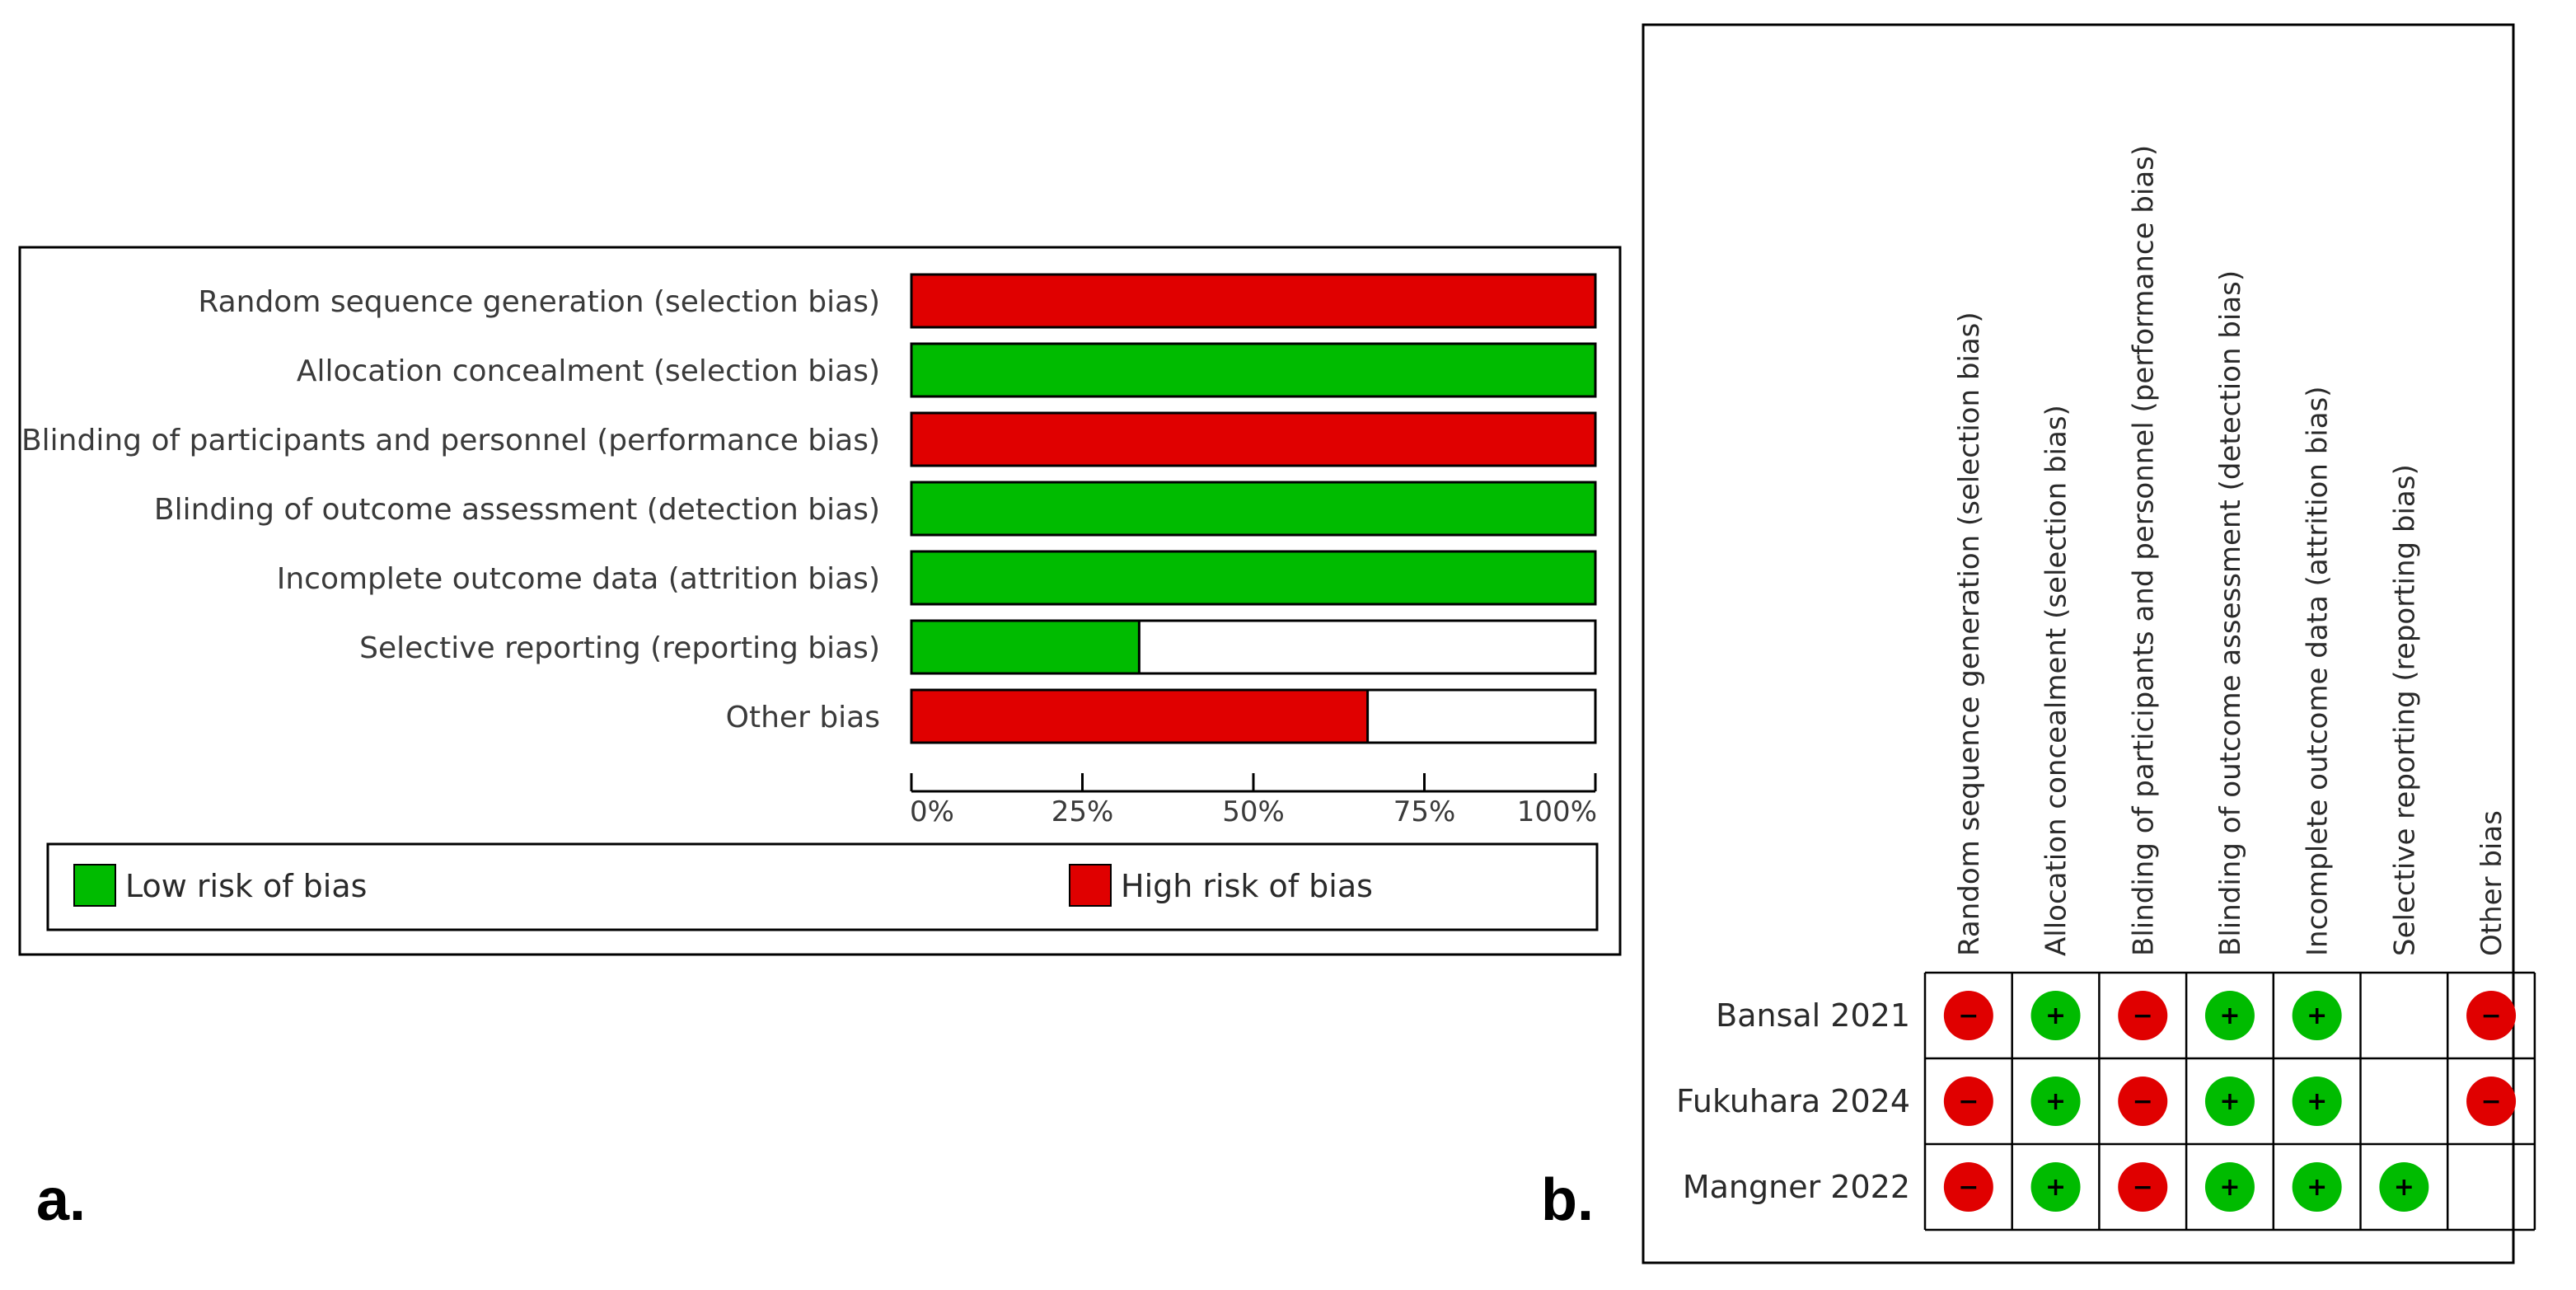 Image resolution: width=2576 pixels, height=1290 pixels. I want to click on bar-category-label: Allocation concealment (selection bias), so click(588, 371).